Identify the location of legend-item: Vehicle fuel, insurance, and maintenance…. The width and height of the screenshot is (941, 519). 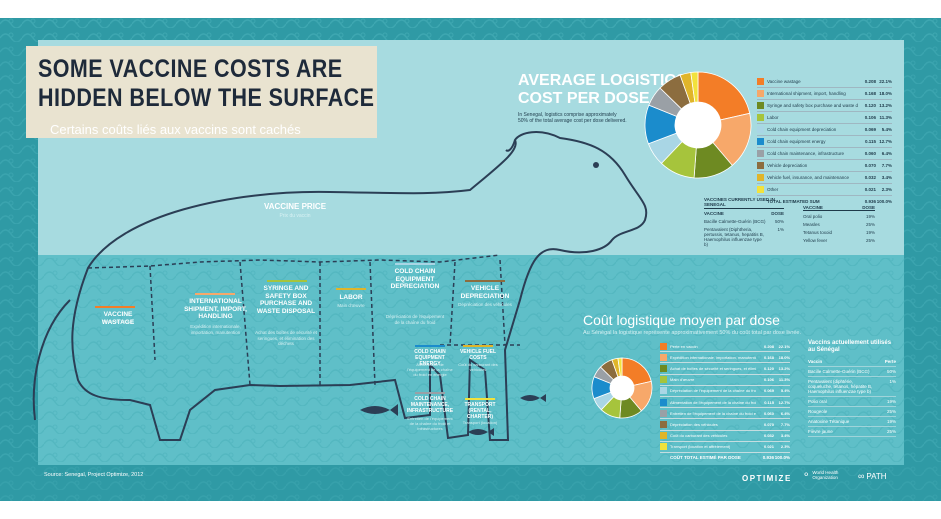
(824, 178).